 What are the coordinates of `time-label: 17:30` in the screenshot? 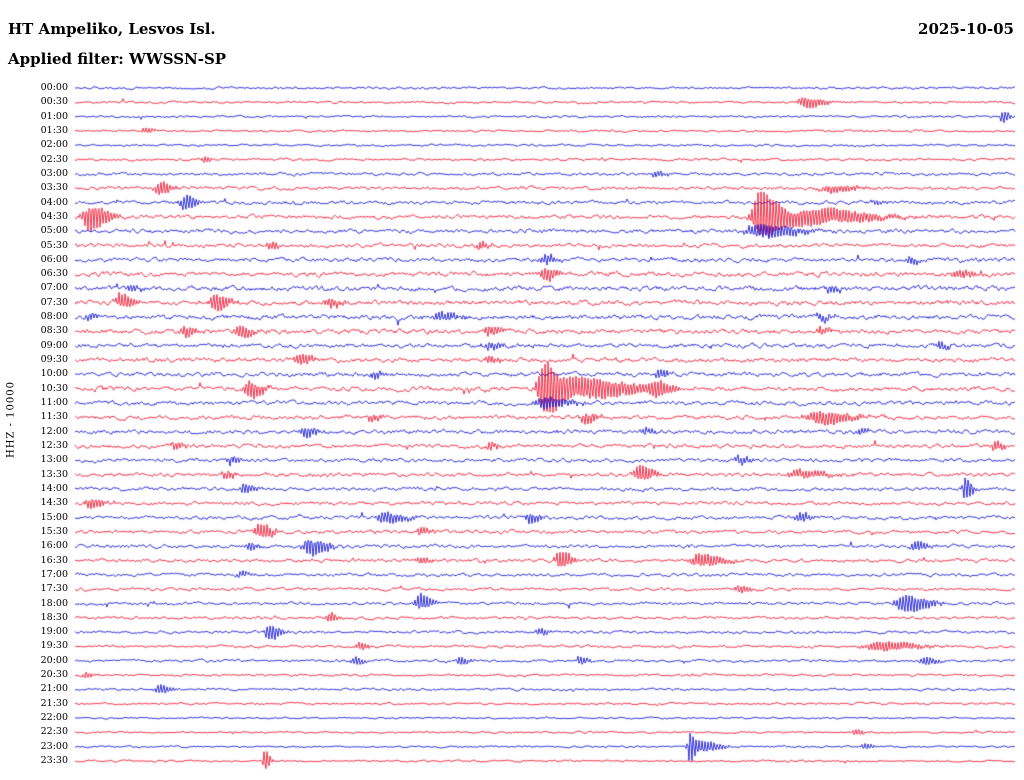 It's located at (54, 589).